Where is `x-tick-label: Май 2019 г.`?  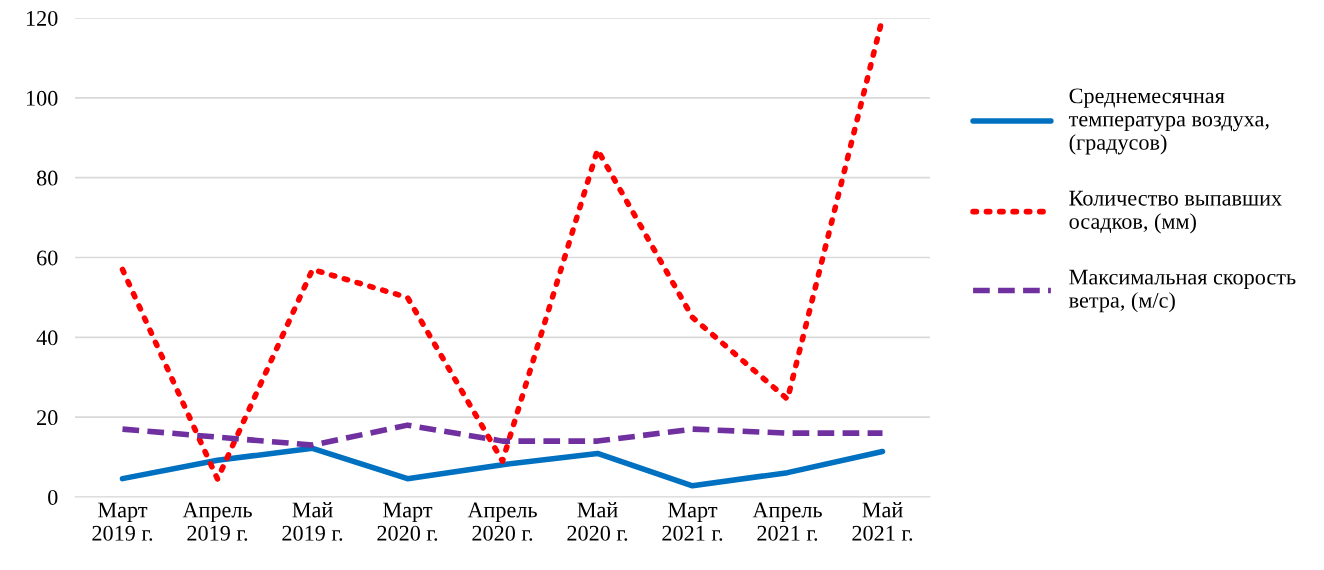 x-tick-label: Май 2019 г. is located at coordinates (312, 521).